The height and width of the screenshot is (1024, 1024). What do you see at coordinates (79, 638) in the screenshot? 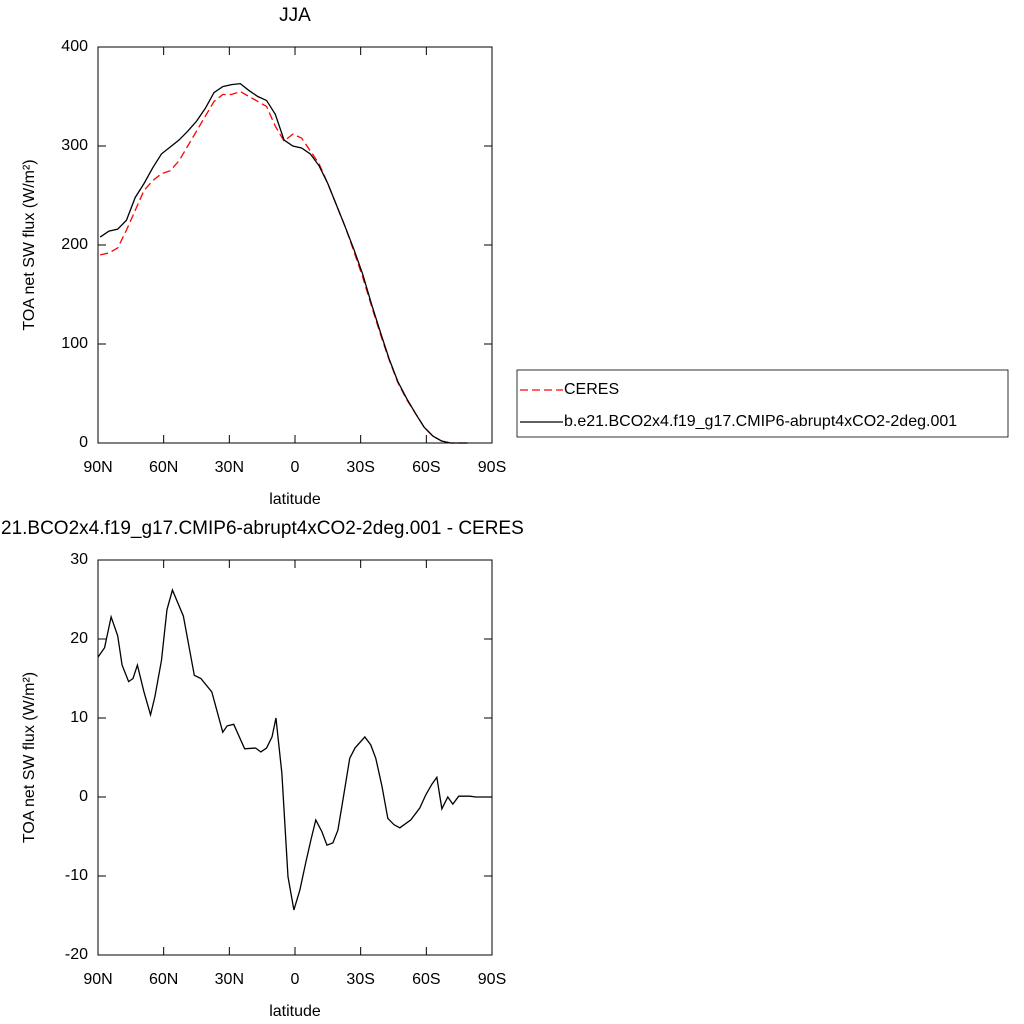
I see `y-tick-label: 20` at bounding box center [79, 638].